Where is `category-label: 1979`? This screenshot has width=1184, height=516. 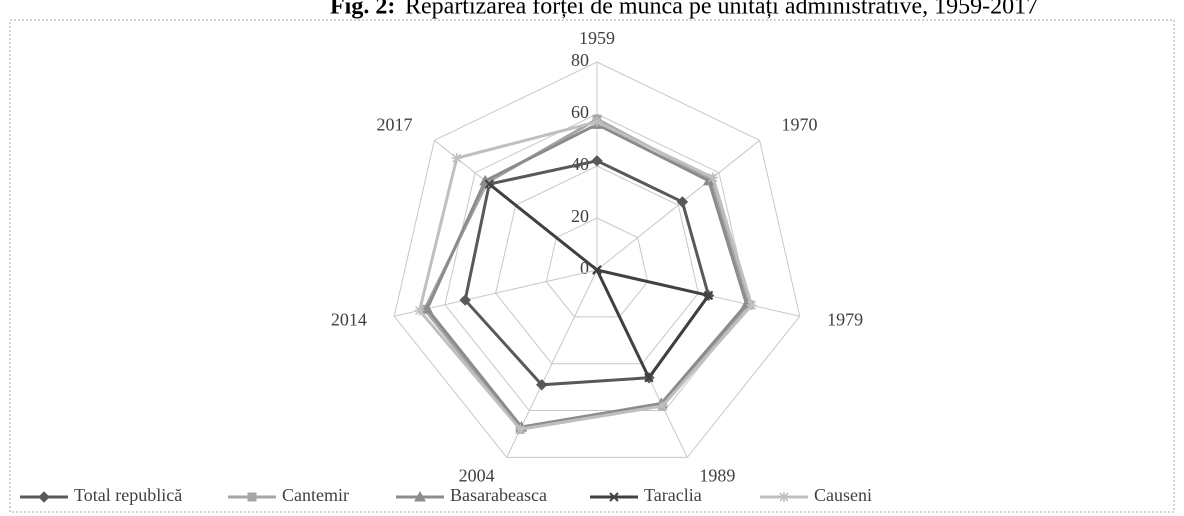 category-label: 1979 is located at coordinates (845, 319).